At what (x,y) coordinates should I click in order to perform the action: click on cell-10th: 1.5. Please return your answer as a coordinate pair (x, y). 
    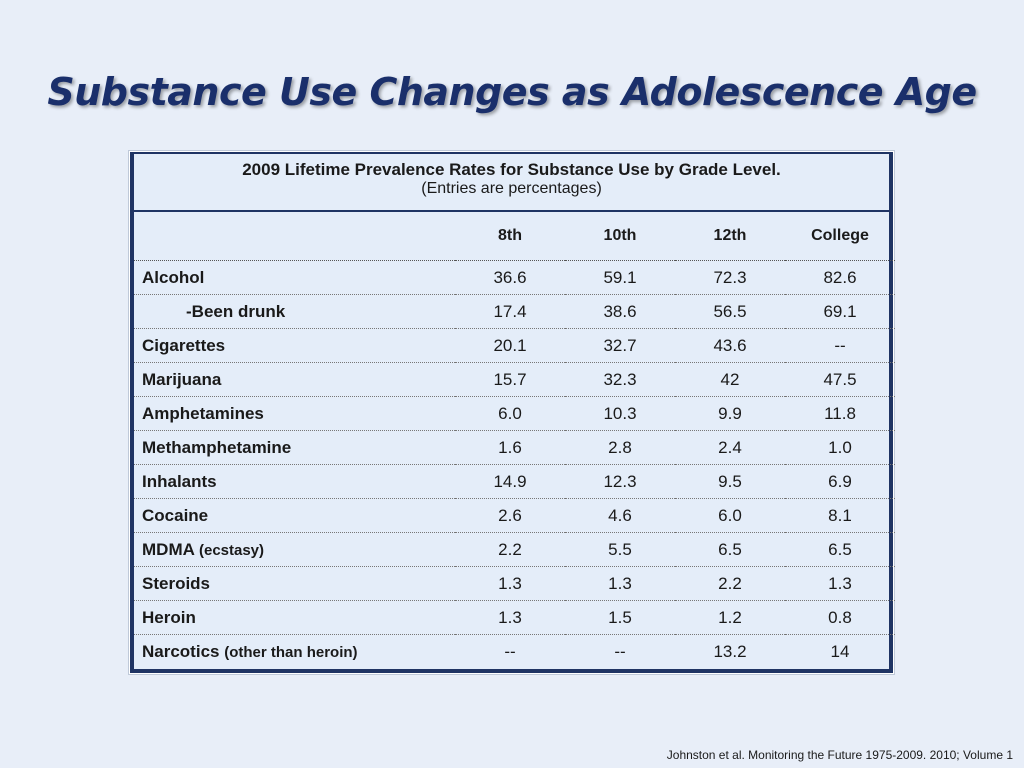
    Looking at the image, I should click on (620, 617).